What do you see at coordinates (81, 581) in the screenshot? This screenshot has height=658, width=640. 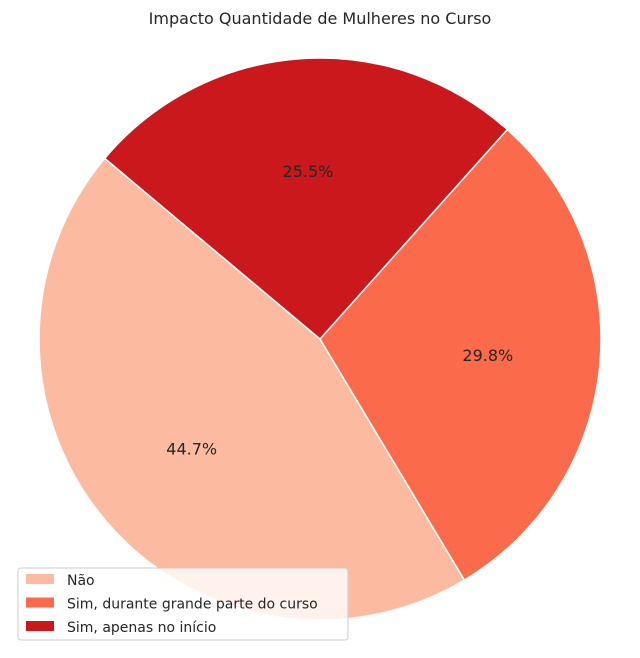 I see `legend-label-0: Não` at bounding box center [81, 581].